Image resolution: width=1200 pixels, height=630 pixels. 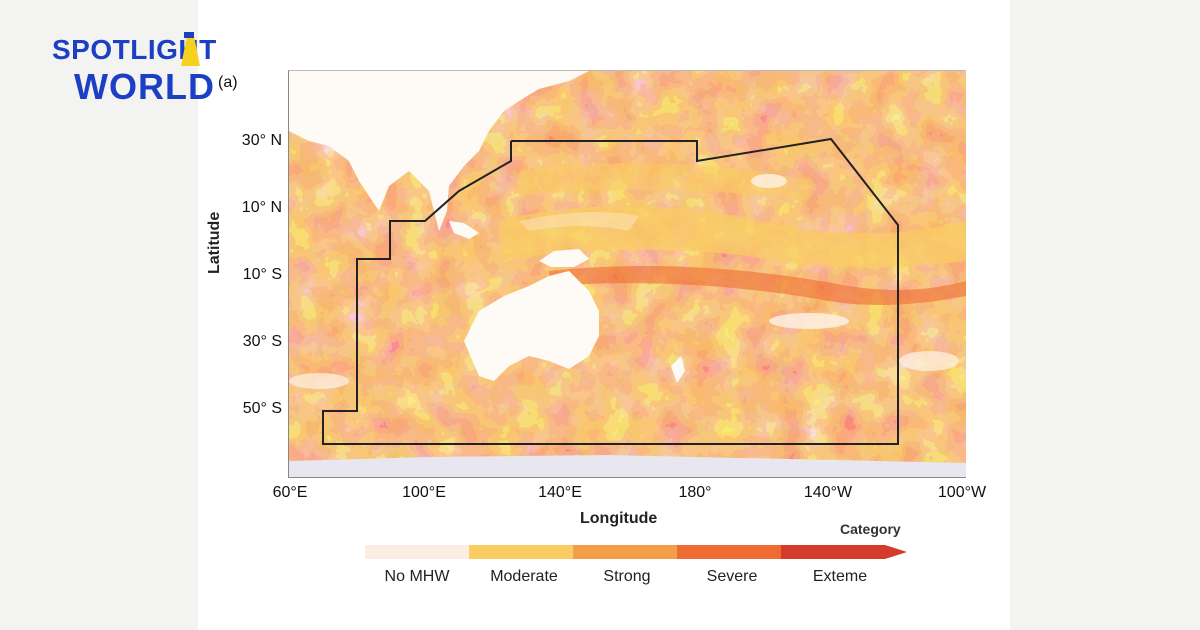 What do you see at coordinates (228, 82) in the screenshot?
I see `panel-label: (a)` at bounding box center [228, 82].